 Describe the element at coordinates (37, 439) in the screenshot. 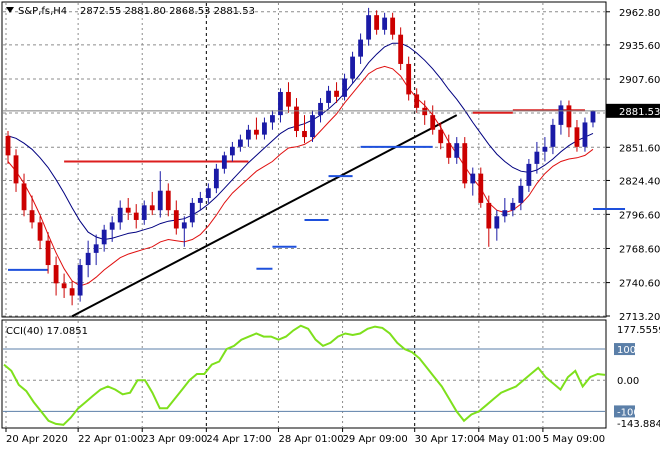

I see `time-tick-label: 20 Apr 2020` at that location.